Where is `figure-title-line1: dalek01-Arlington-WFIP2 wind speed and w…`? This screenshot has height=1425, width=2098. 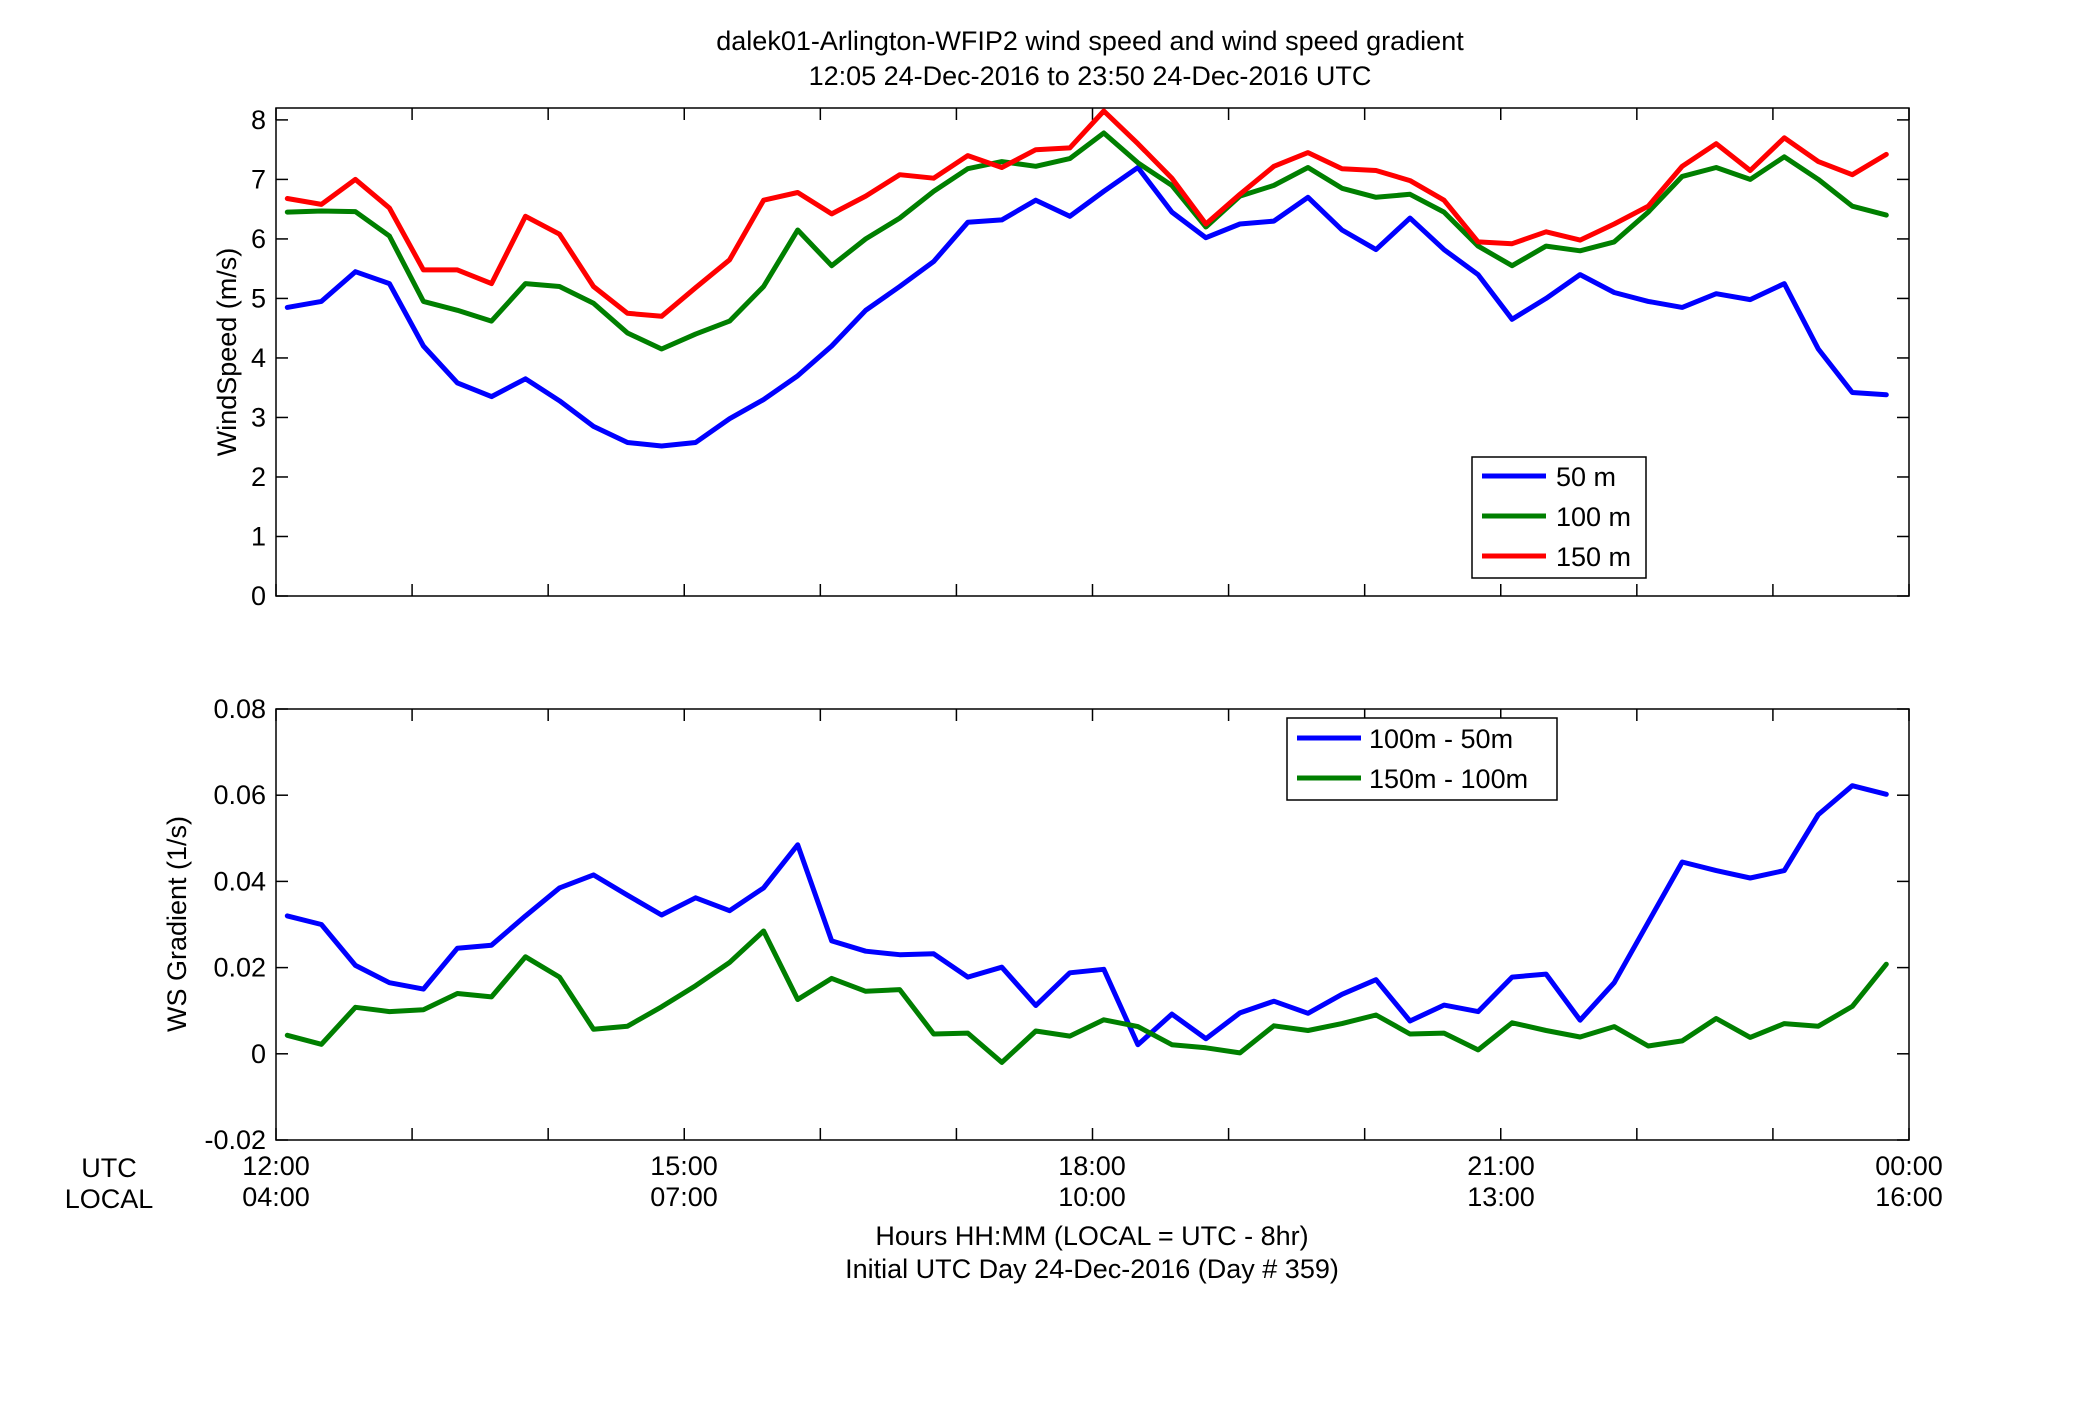 figure-title-line1: dalek01-Arlington-WFIP2 wind speed and w… is located at coordinates (1090, 41).